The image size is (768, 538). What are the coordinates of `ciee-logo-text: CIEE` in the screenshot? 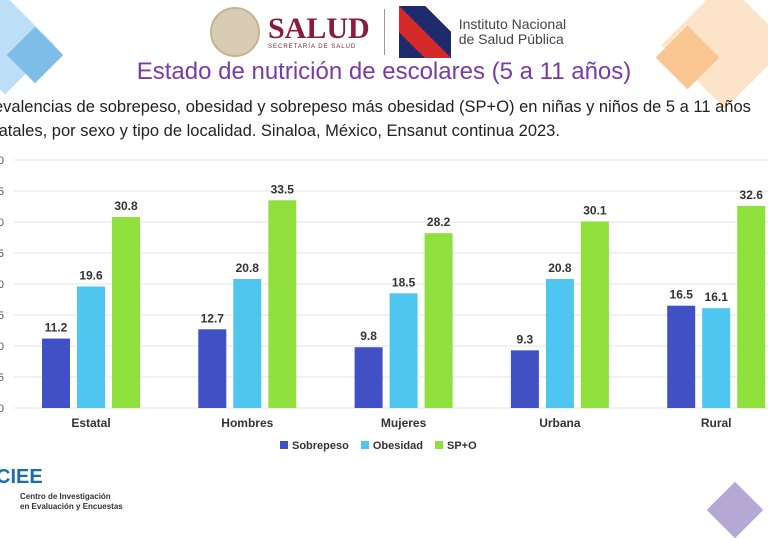 It's located at (21, 477).